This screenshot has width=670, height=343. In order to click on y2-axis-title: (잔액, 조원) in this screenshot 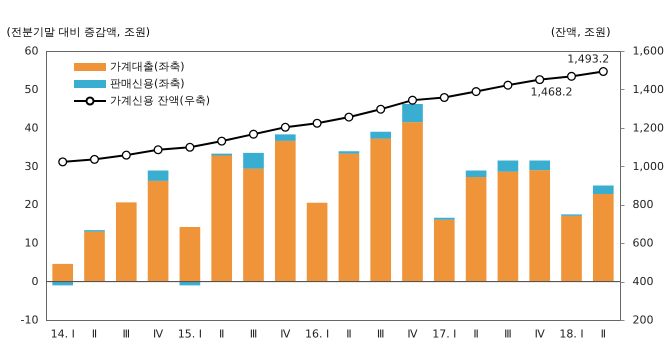, I will do `click(580, 32)`.